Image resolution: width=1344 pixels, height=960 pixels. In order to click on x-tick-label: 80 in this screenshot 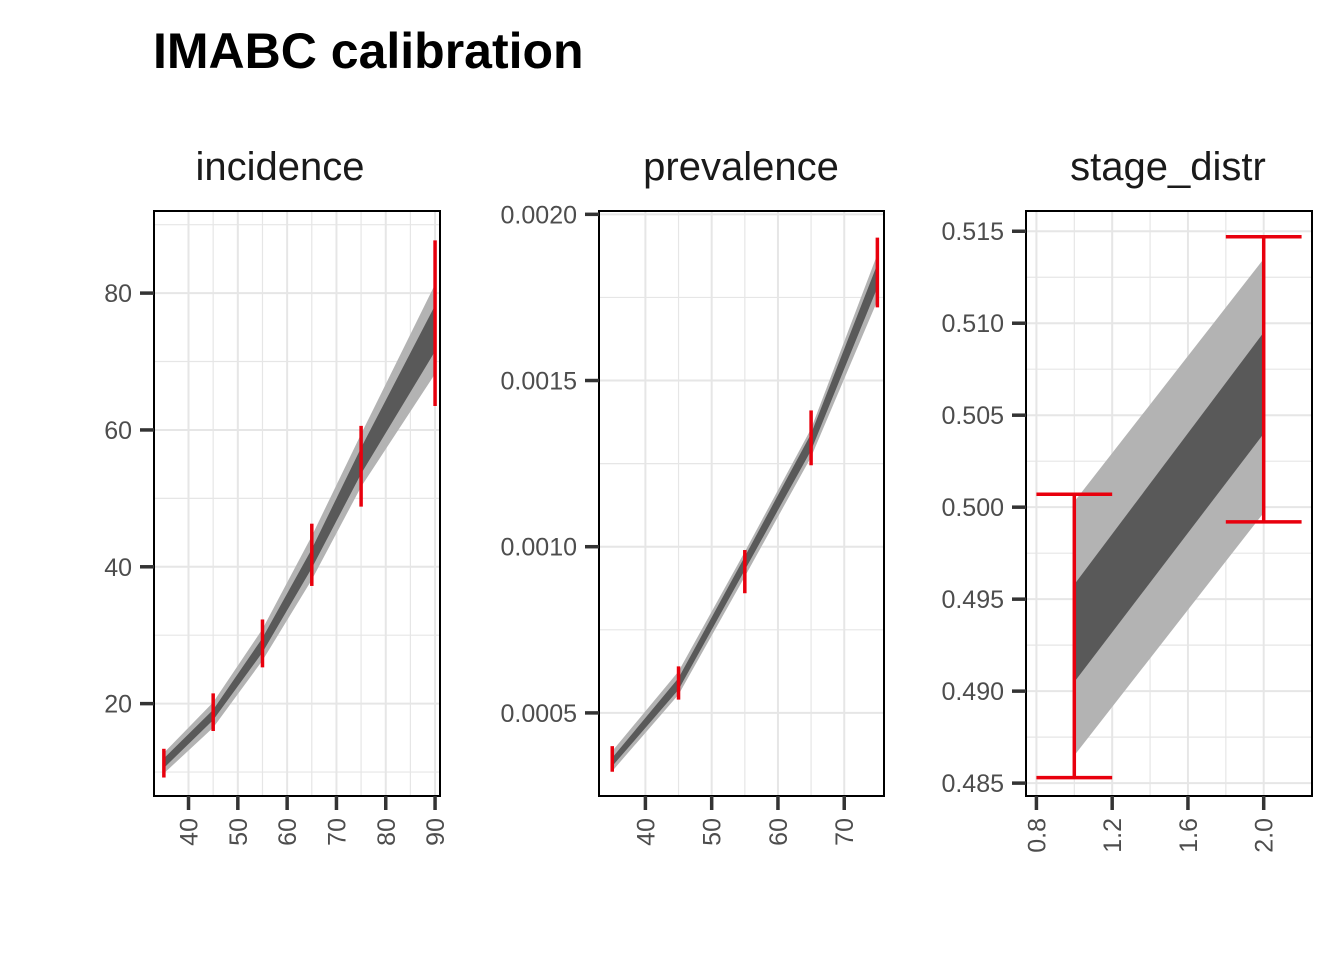, I will do `click(387, 832)`.